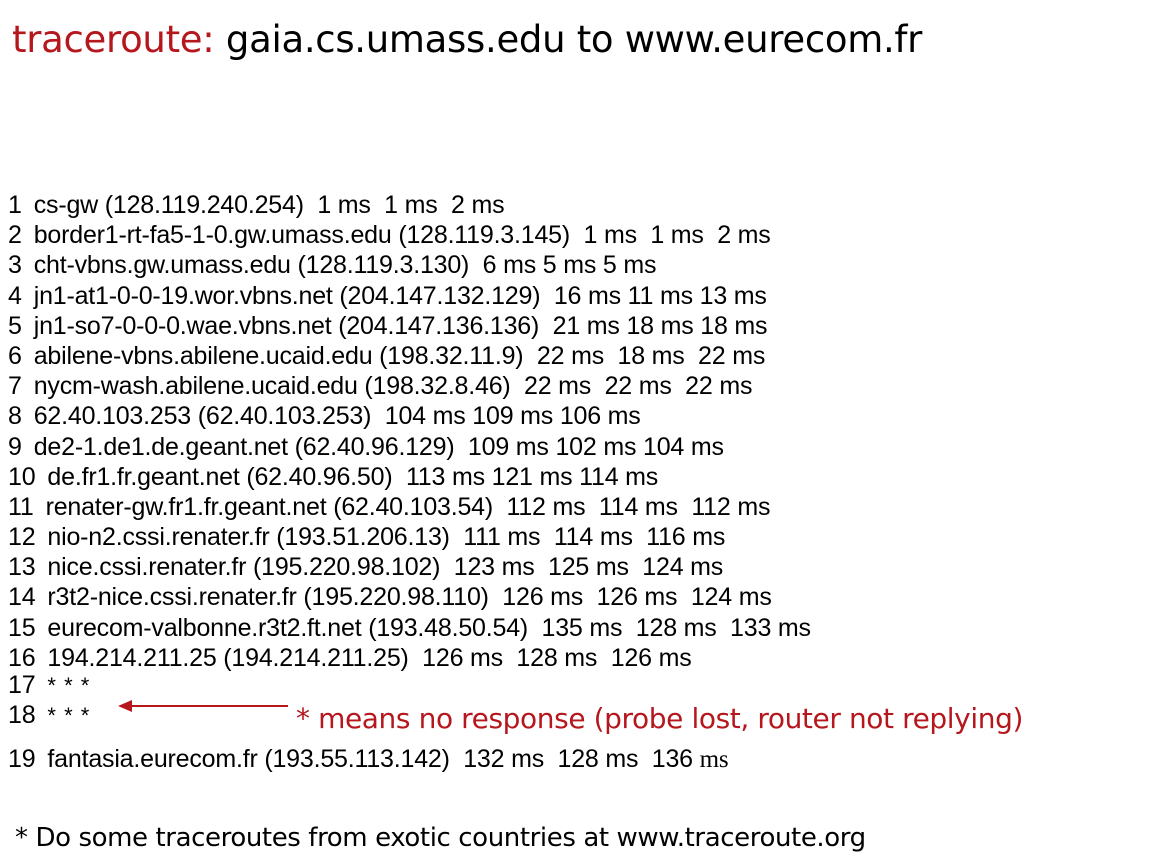  I want to click on title-keyword: traceroute:, so click(113, 39).